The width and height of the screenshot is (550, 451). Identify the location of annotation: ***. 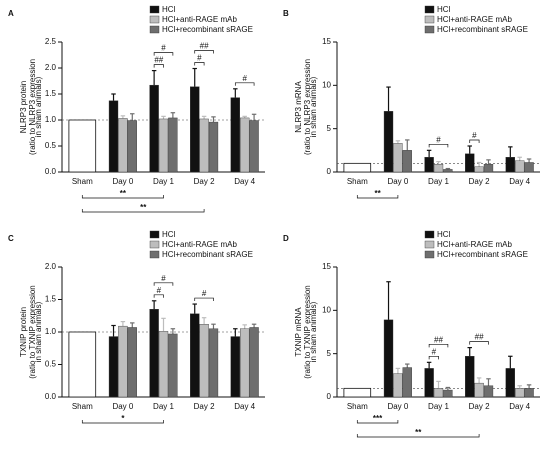
(378, 418).